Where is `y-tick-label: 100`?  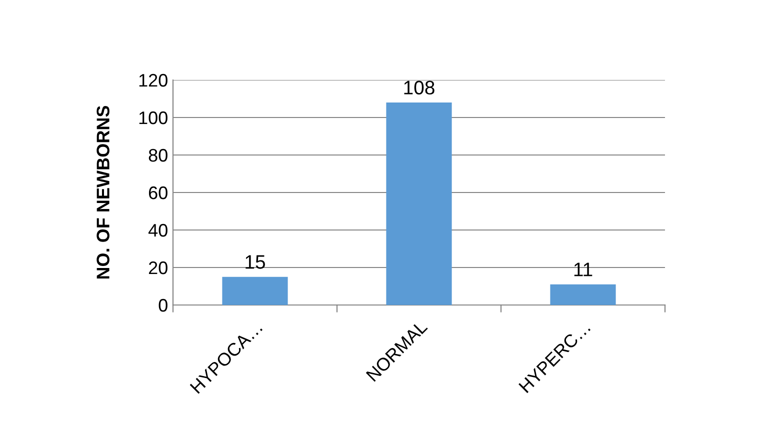
y-tick-label: 100 is located at coordinates (153, 117).